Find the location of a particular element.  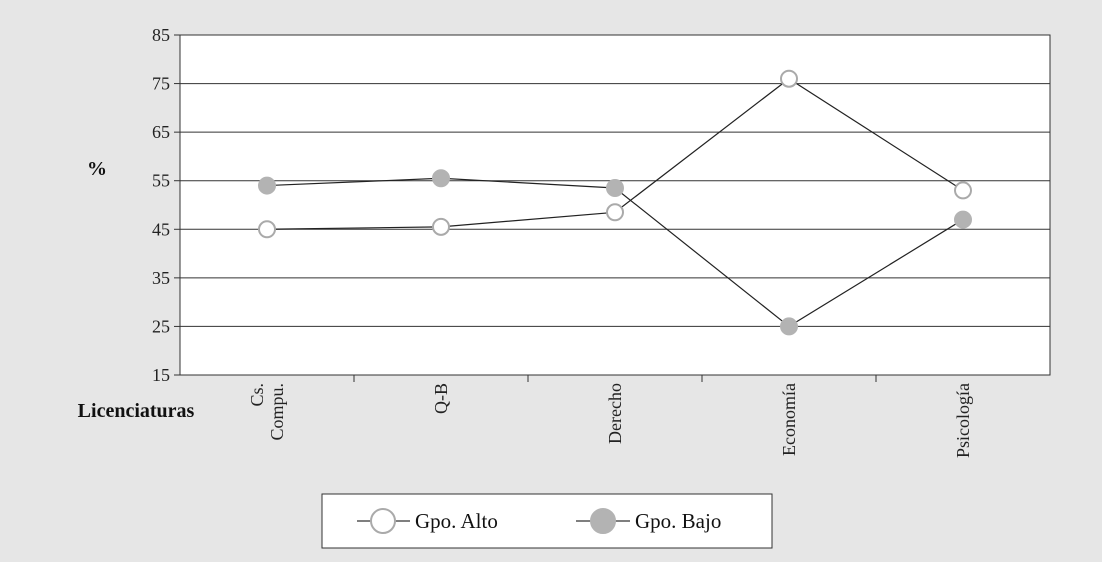

y-tick-label: 65 is located at coordinates (161, 132).